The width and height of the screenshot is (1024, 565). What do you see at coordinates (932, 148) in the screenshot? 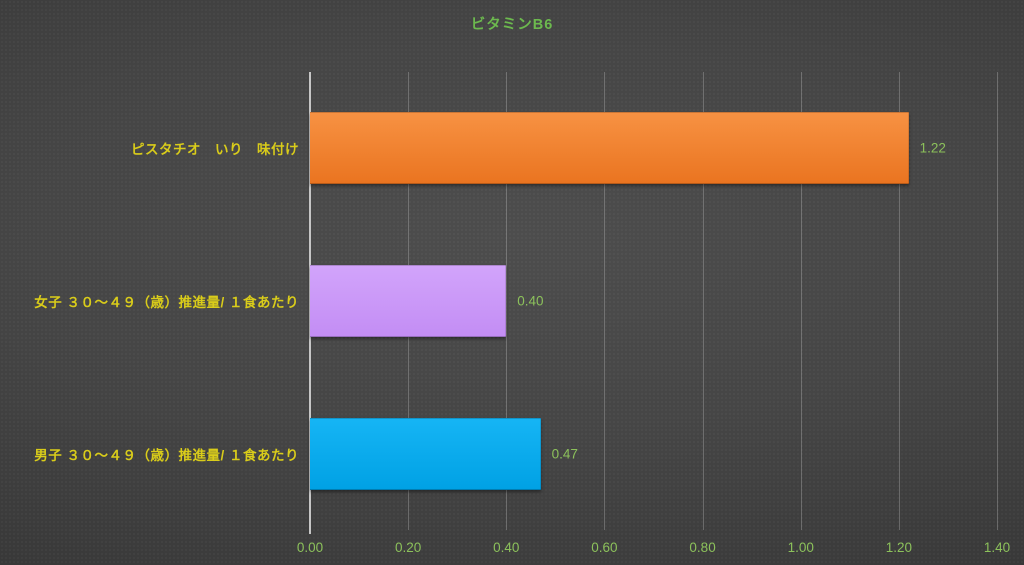
I see `data-label: 1.22` at bounding box center [932, 148].